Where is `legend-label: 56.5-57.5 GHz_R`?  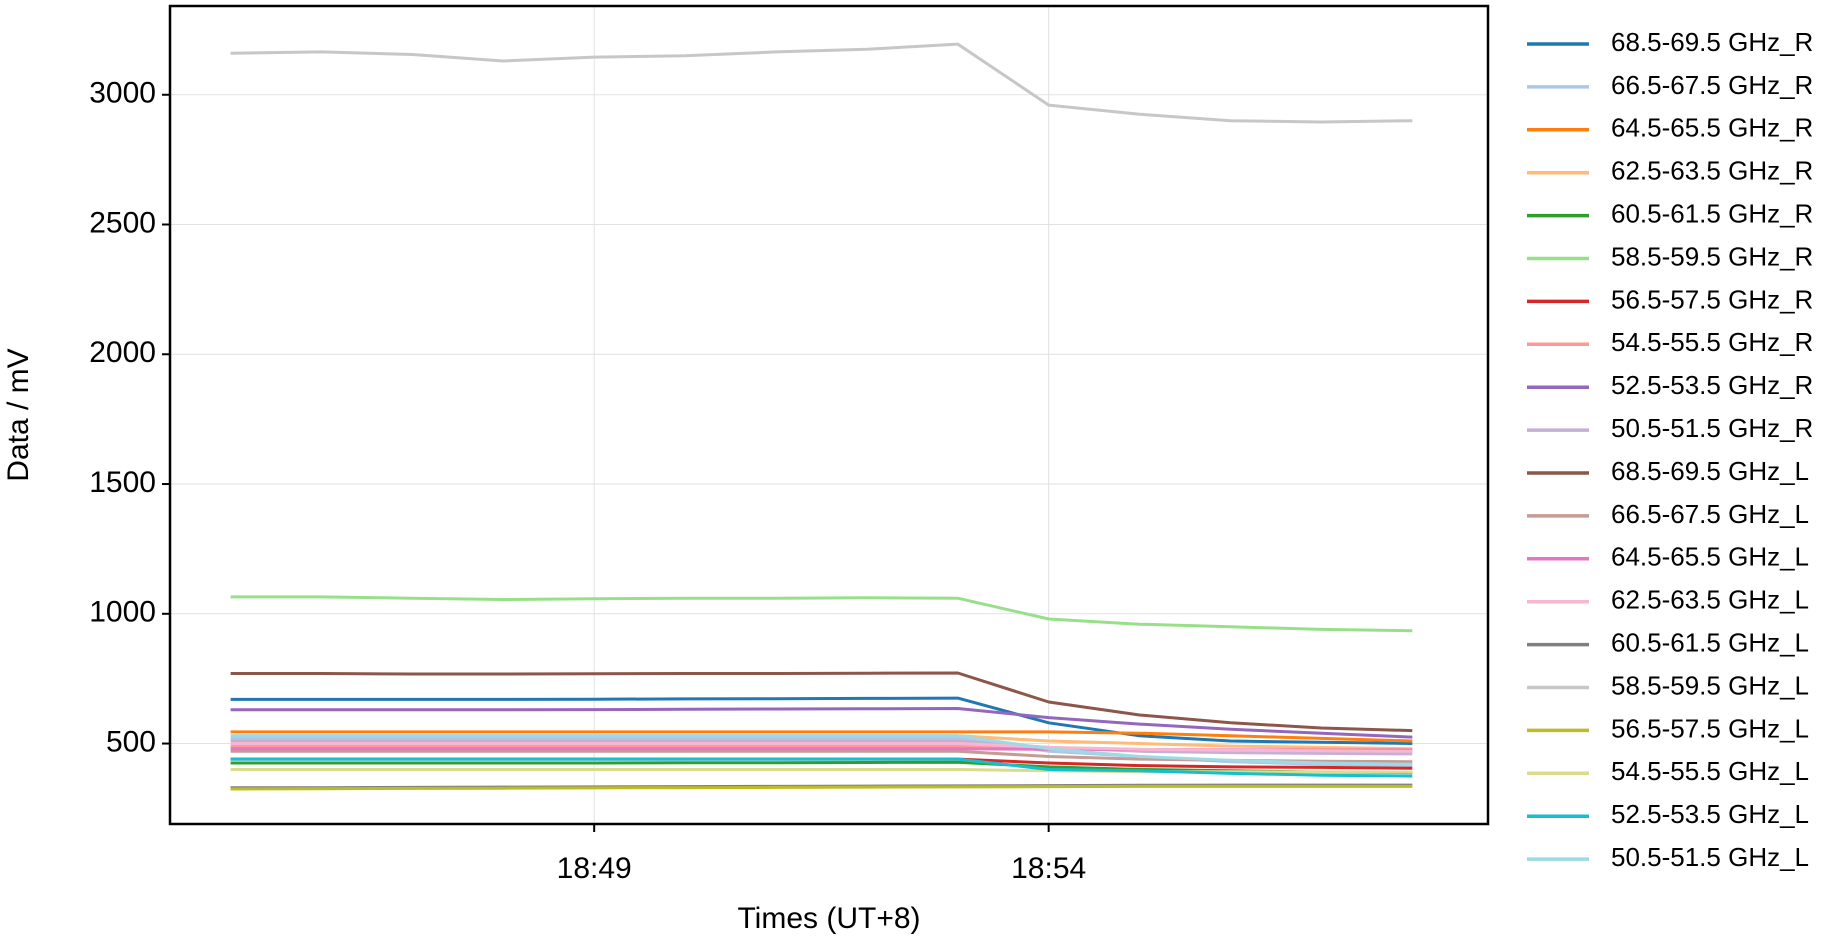 legend-label: 56.5-57.5 GHz_R is located at coordinates (1712, 299).